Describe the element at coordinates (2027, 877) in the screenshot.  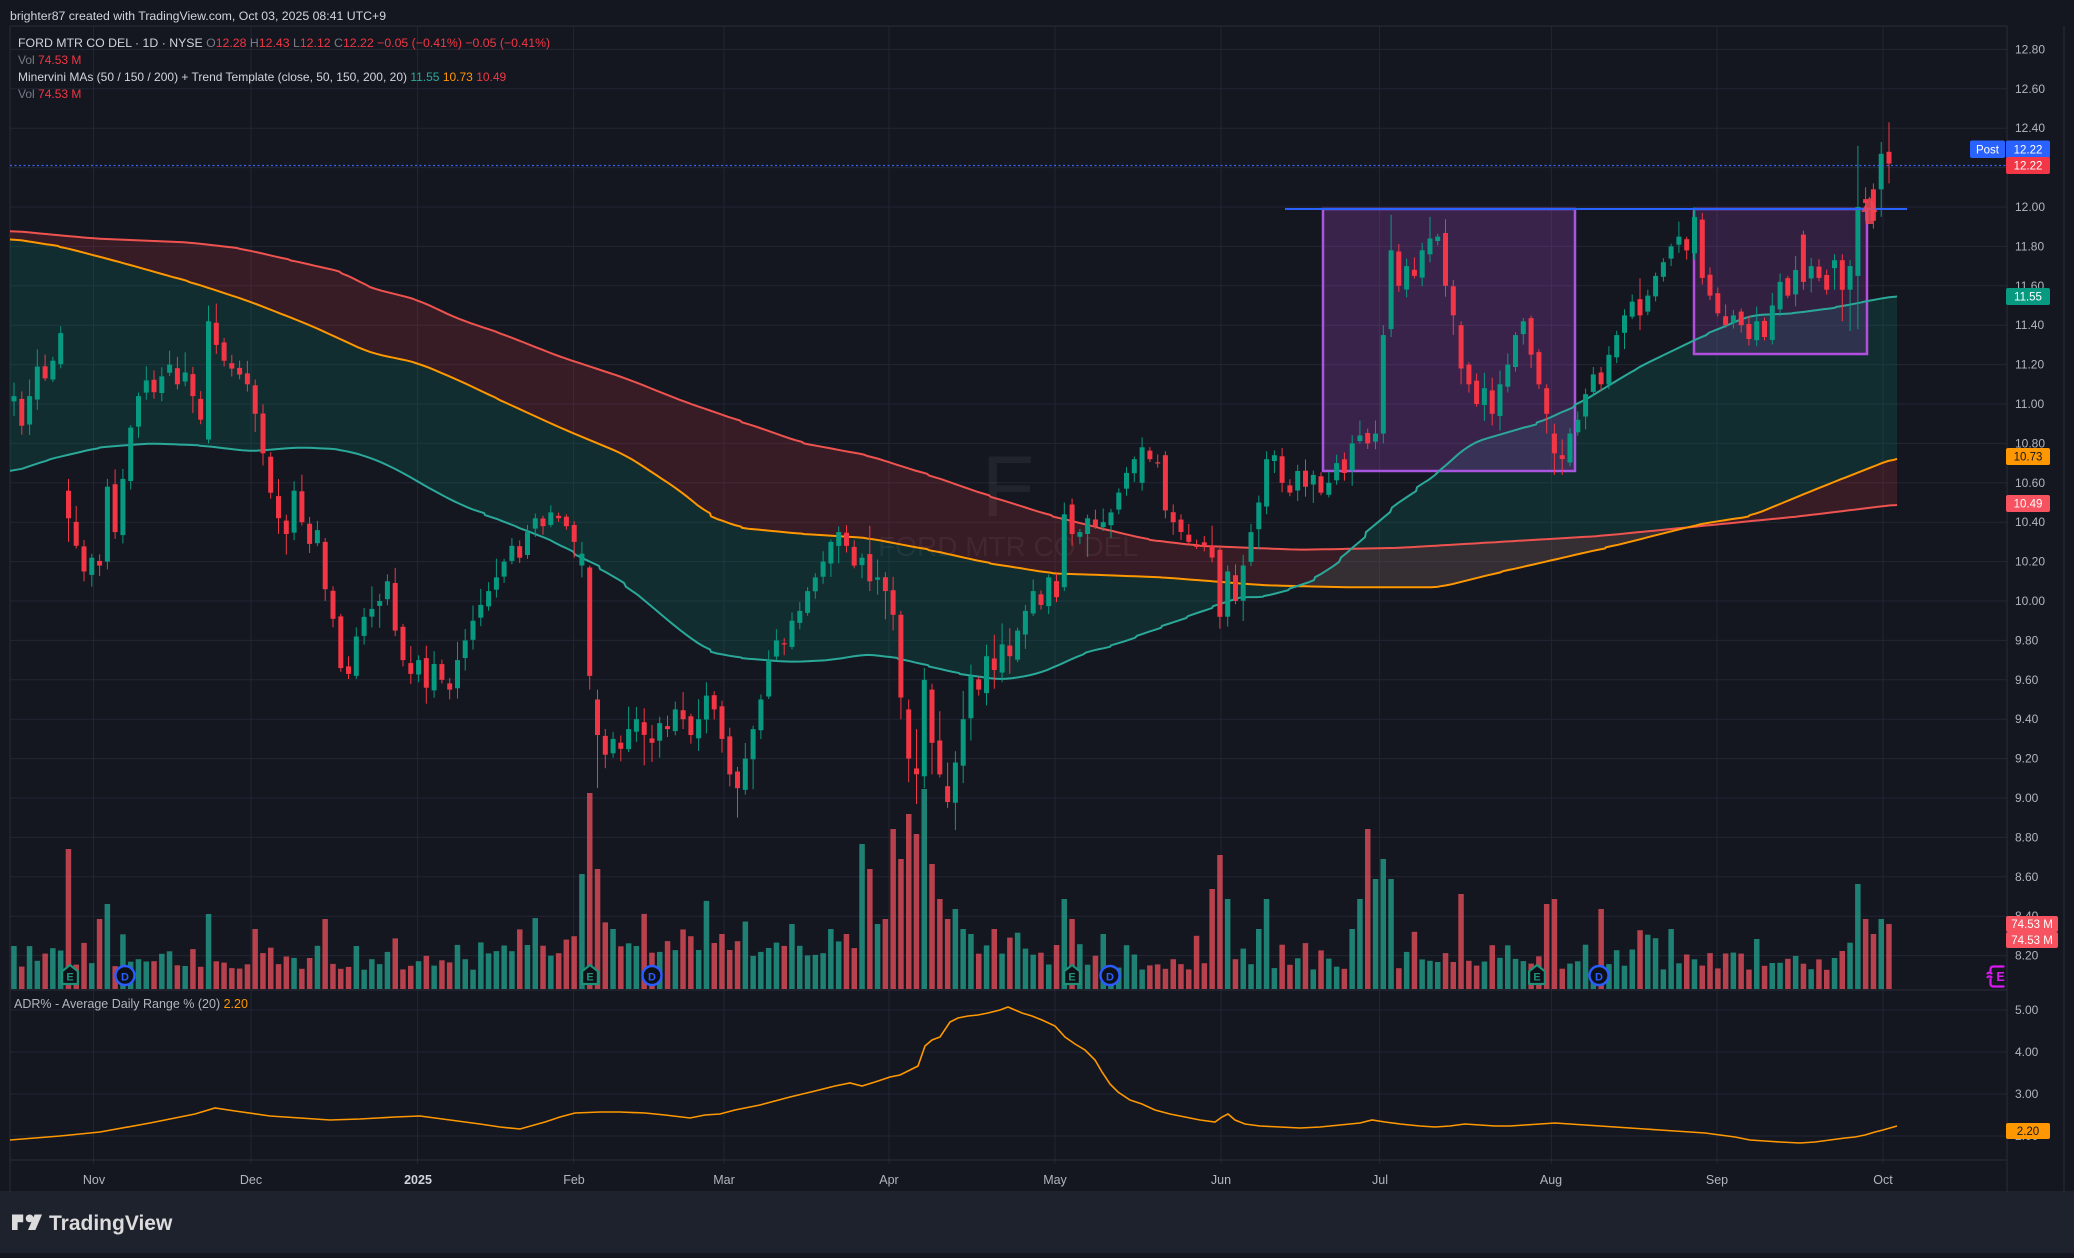
I see `svg-text: 8.60` at that location.